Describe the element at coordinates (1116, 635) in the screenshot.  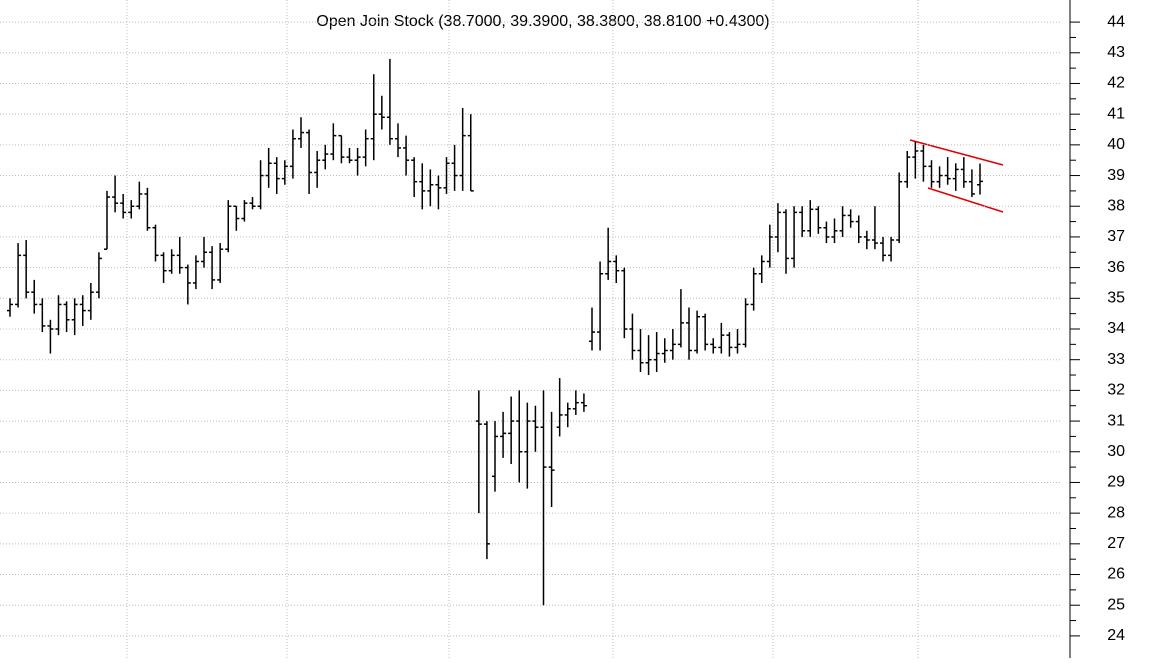
I see `y-tick-label: 24` at that location.